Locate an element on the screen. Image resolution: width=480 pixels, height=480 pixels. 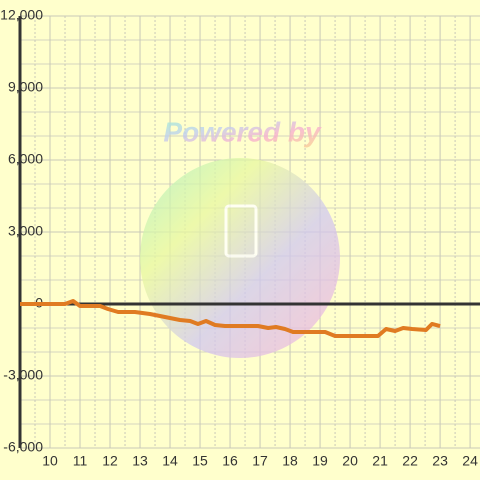
y-tick-label: 3,000 is located at coordinates (25, 231).